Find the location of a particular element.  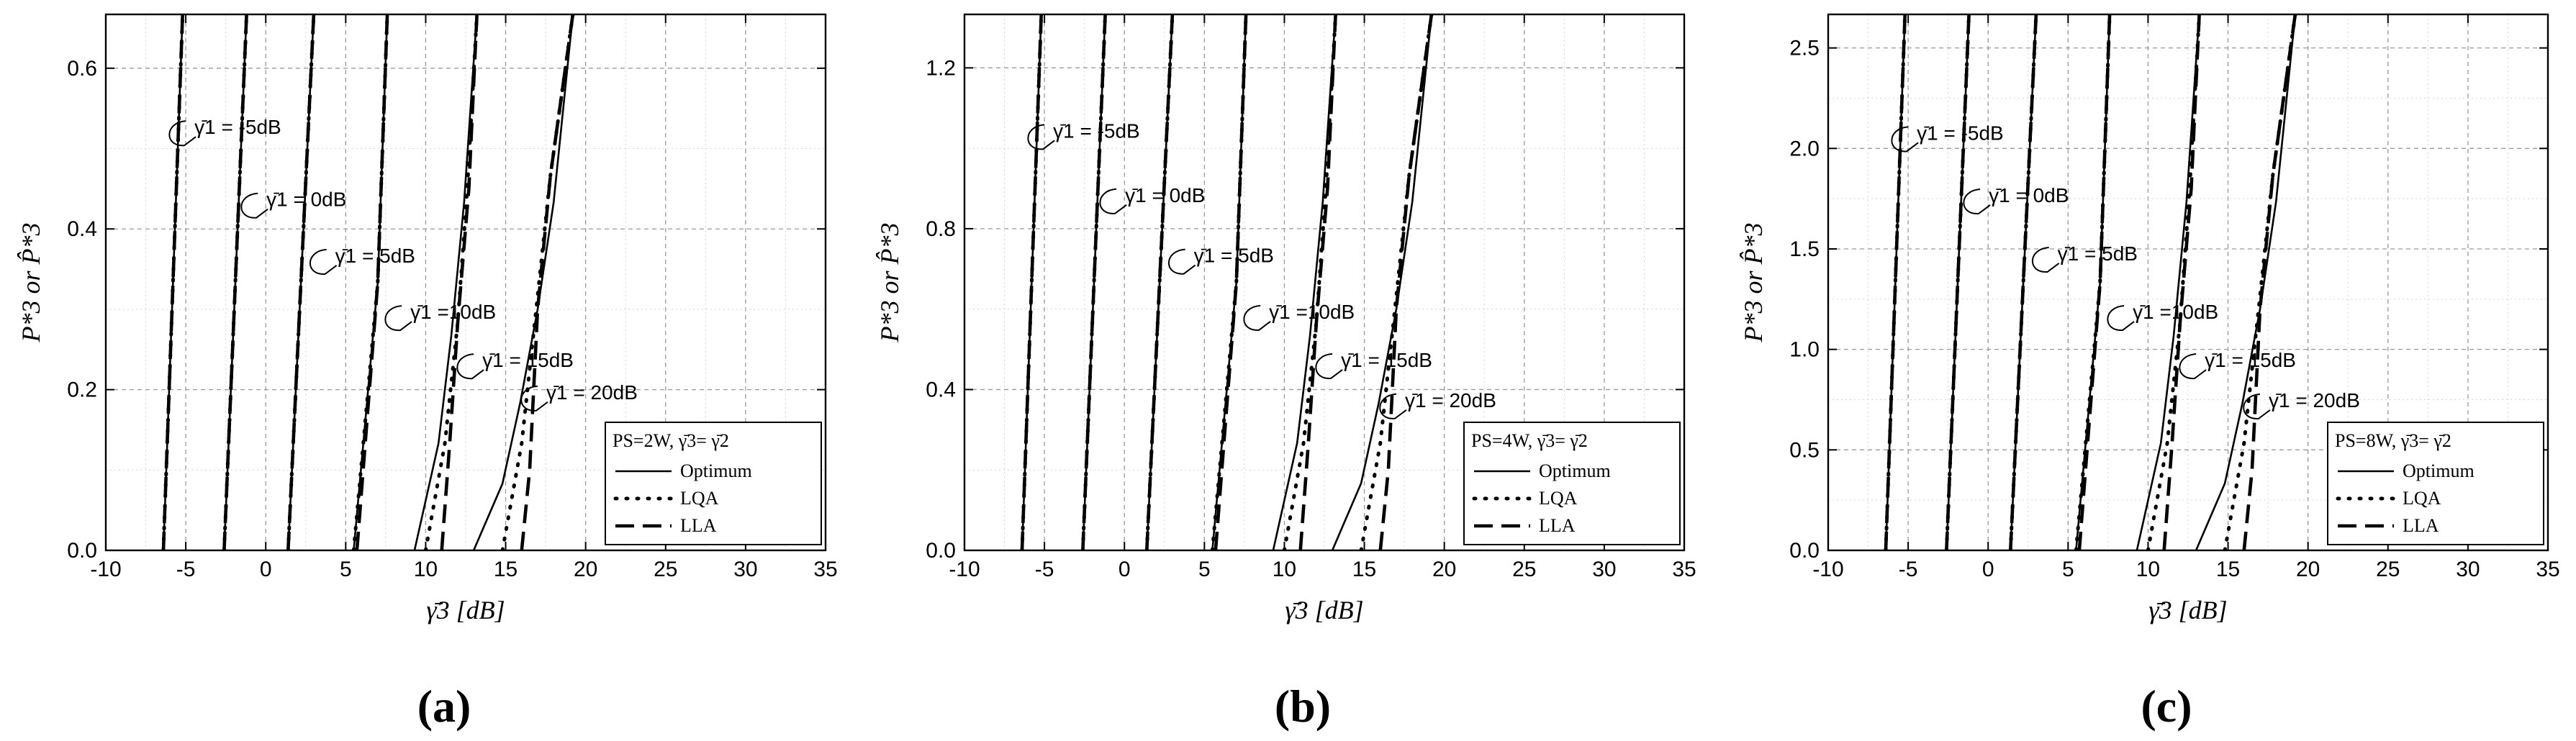

series-group is located at coordinates (2090, 282).